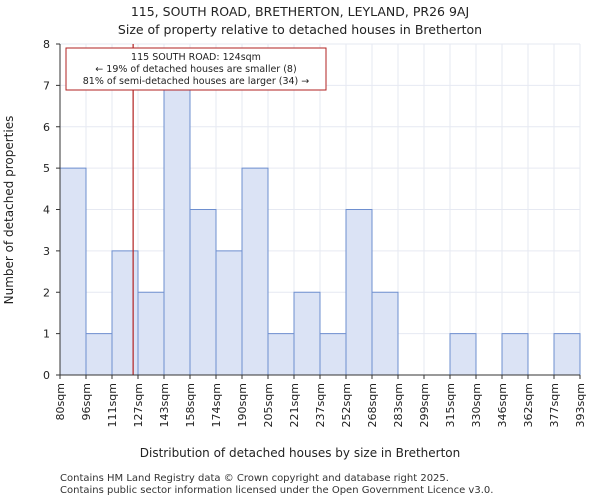  Describe the element at coordinates (46, 168) in the screenshot. I see `y-tick-label: 5` at that location.